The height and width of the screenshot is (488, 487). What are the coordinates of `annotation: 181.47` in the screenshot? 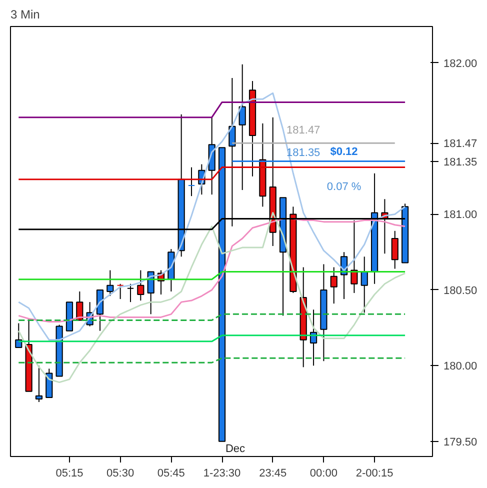 It's located at (303, 130).